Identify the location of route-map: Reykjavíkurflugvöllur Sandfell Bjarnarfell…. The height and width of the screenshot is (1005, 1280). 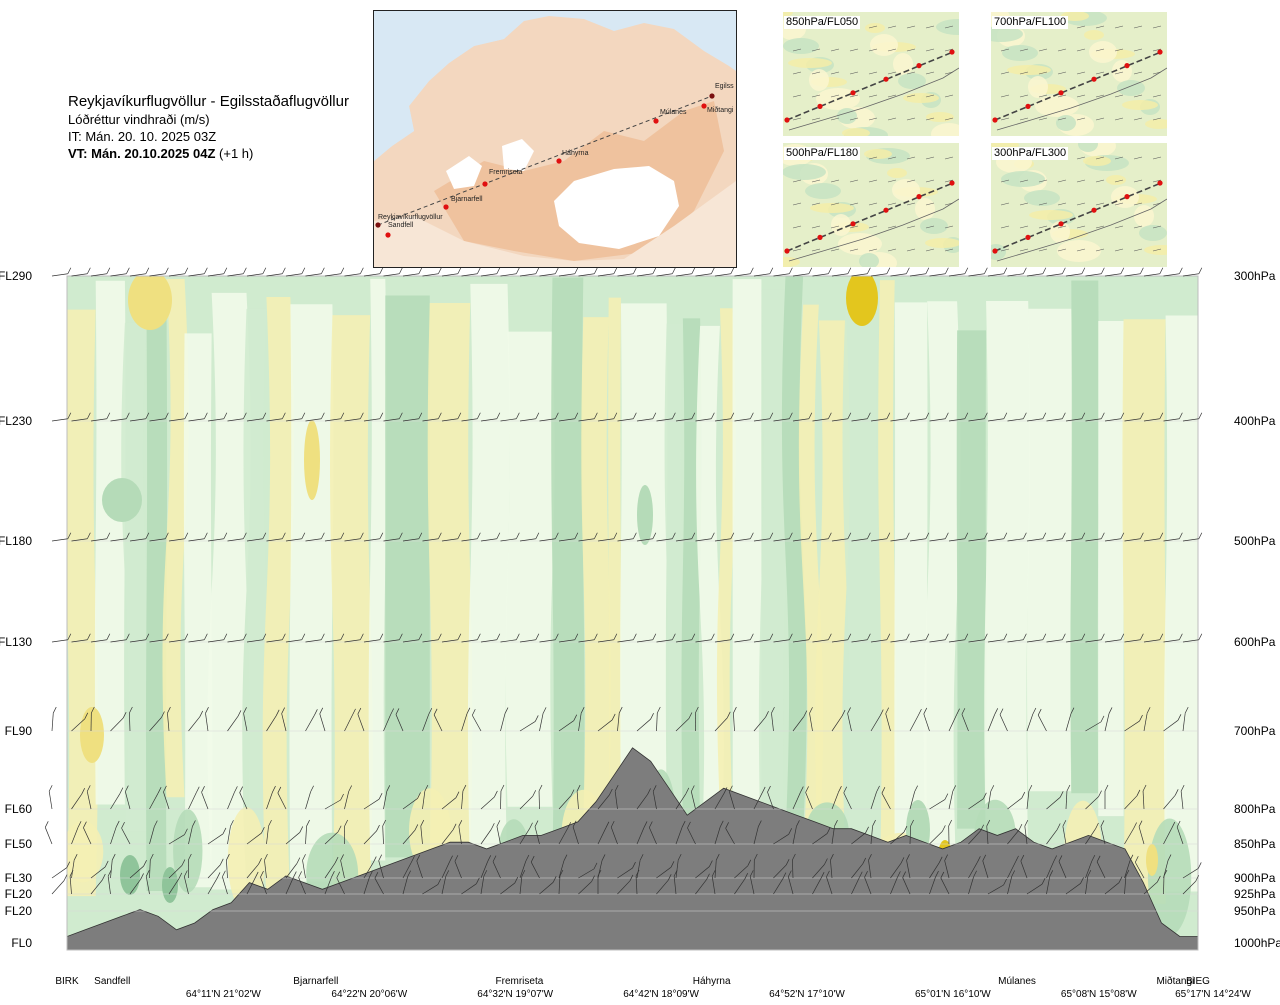
(555, 139).